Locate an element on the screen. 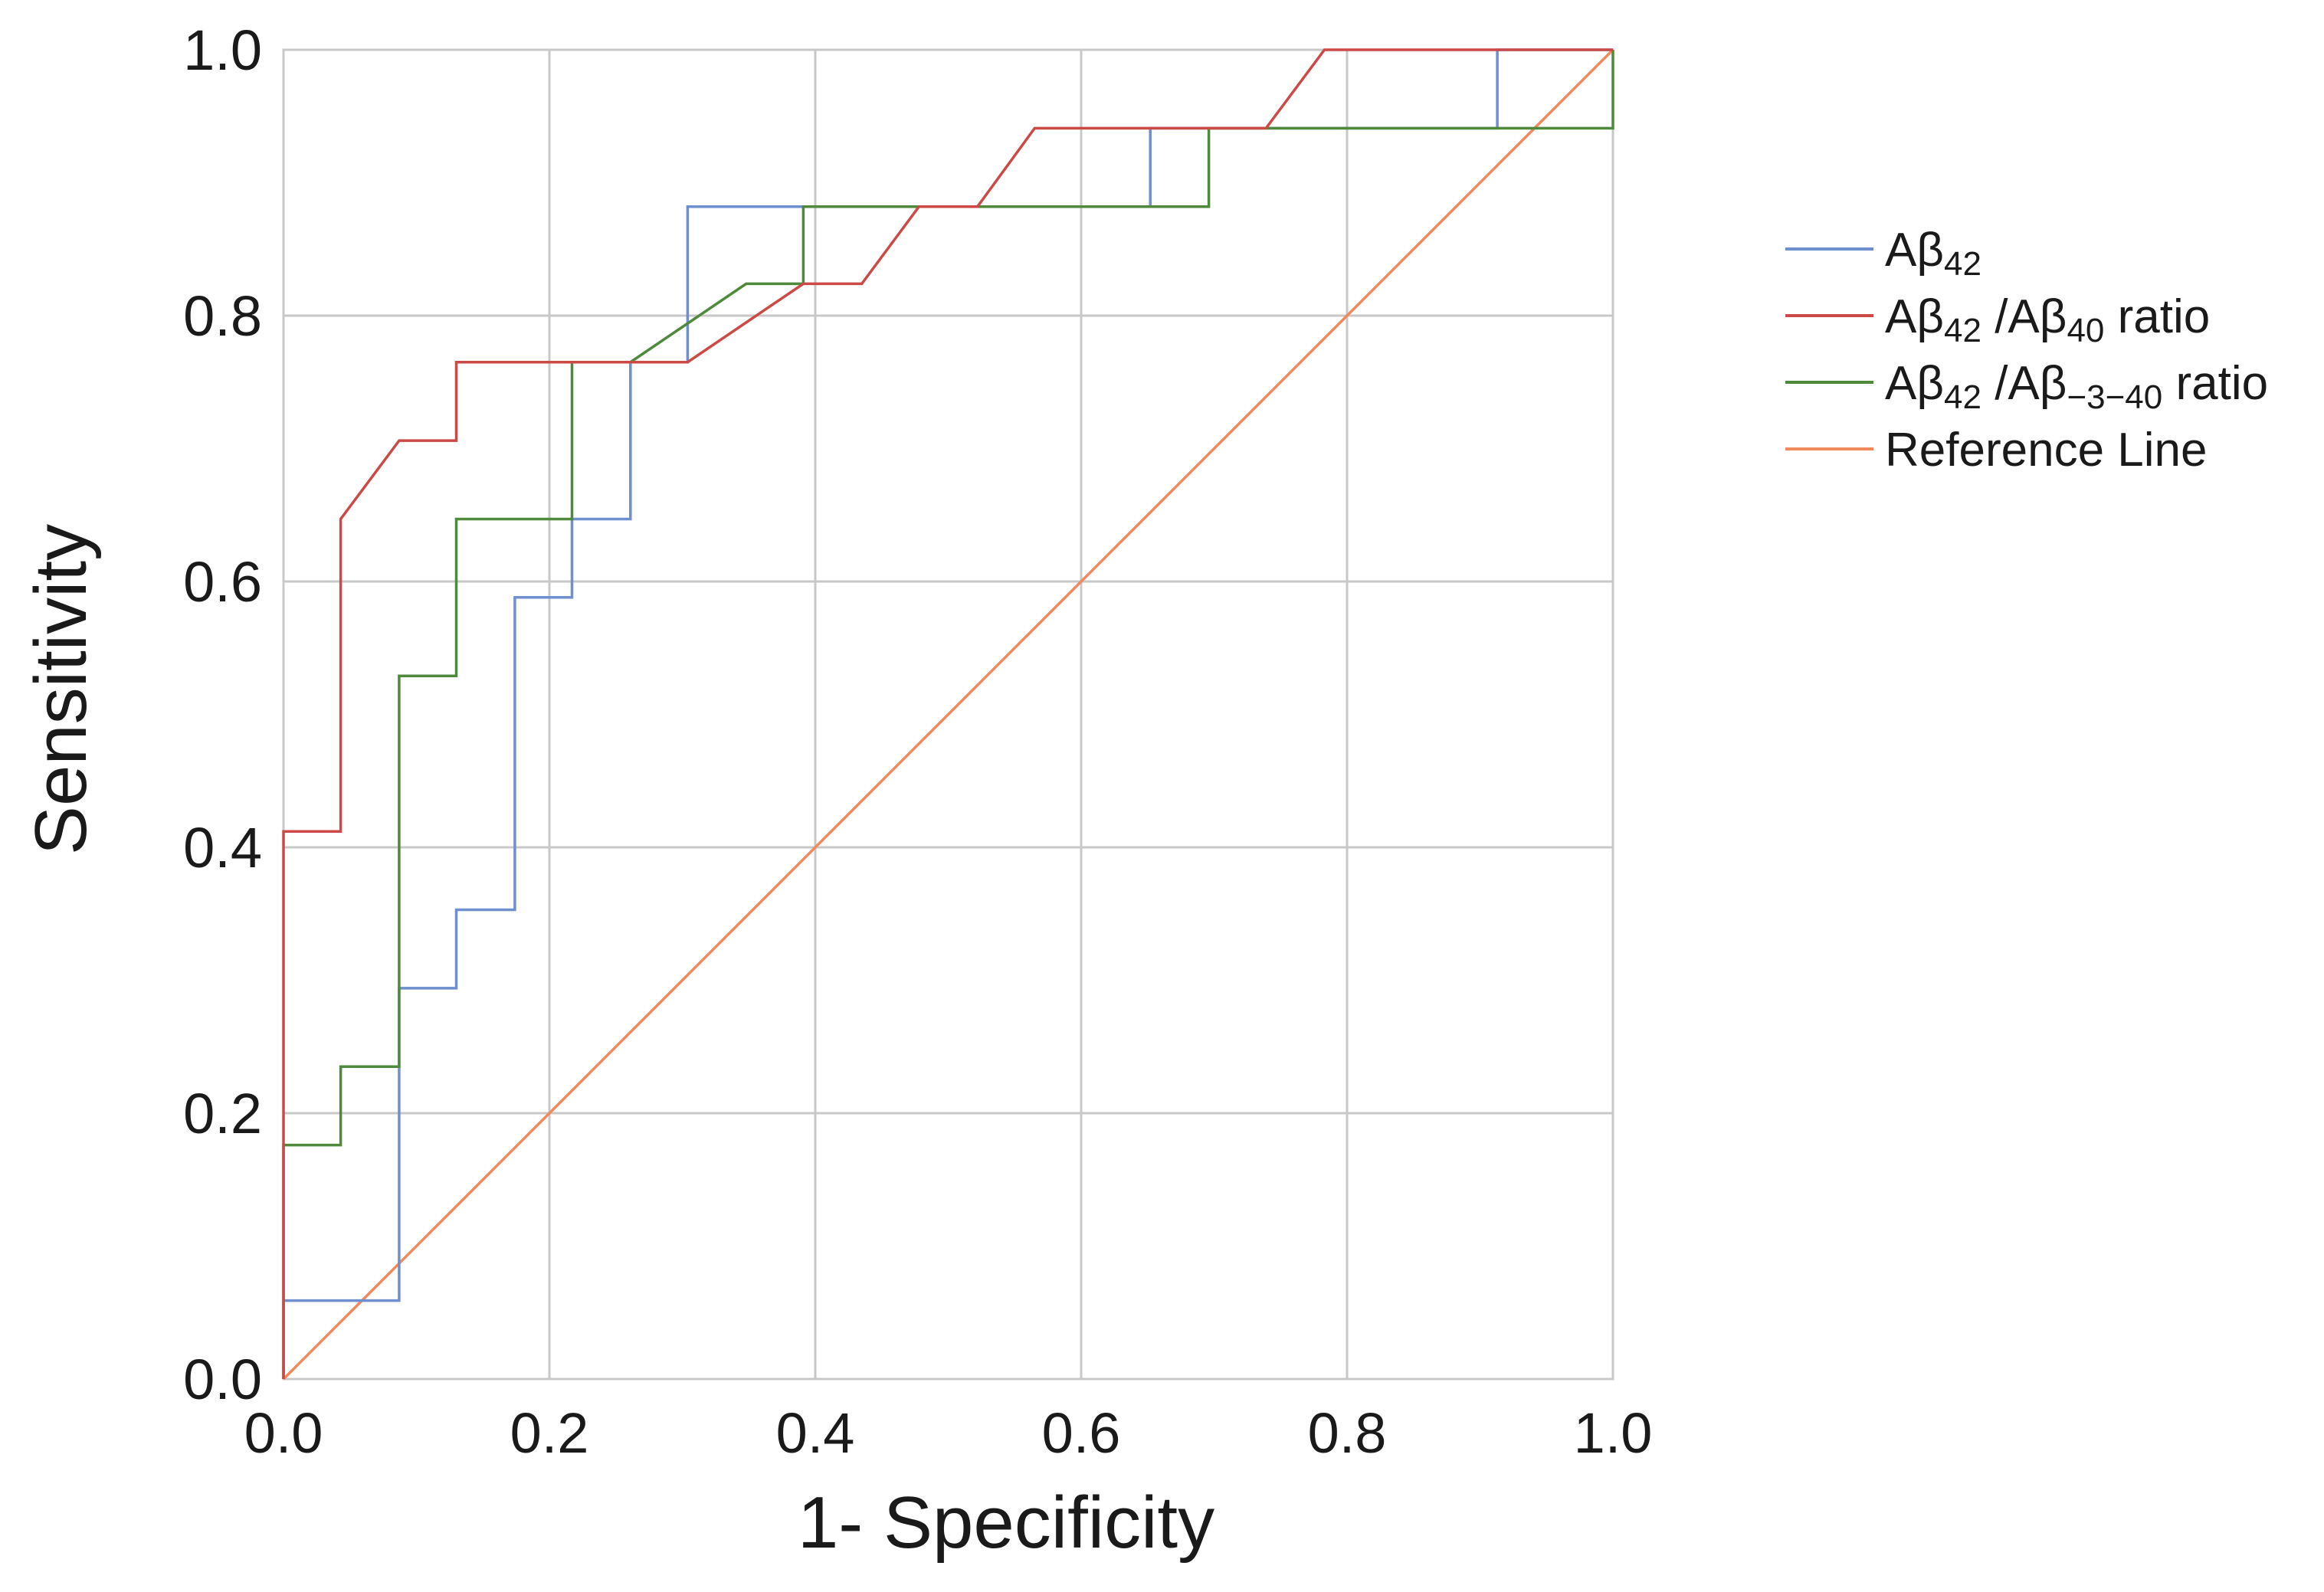  y-tick-label-3: 0.6 is located at coordinates (222, 582).